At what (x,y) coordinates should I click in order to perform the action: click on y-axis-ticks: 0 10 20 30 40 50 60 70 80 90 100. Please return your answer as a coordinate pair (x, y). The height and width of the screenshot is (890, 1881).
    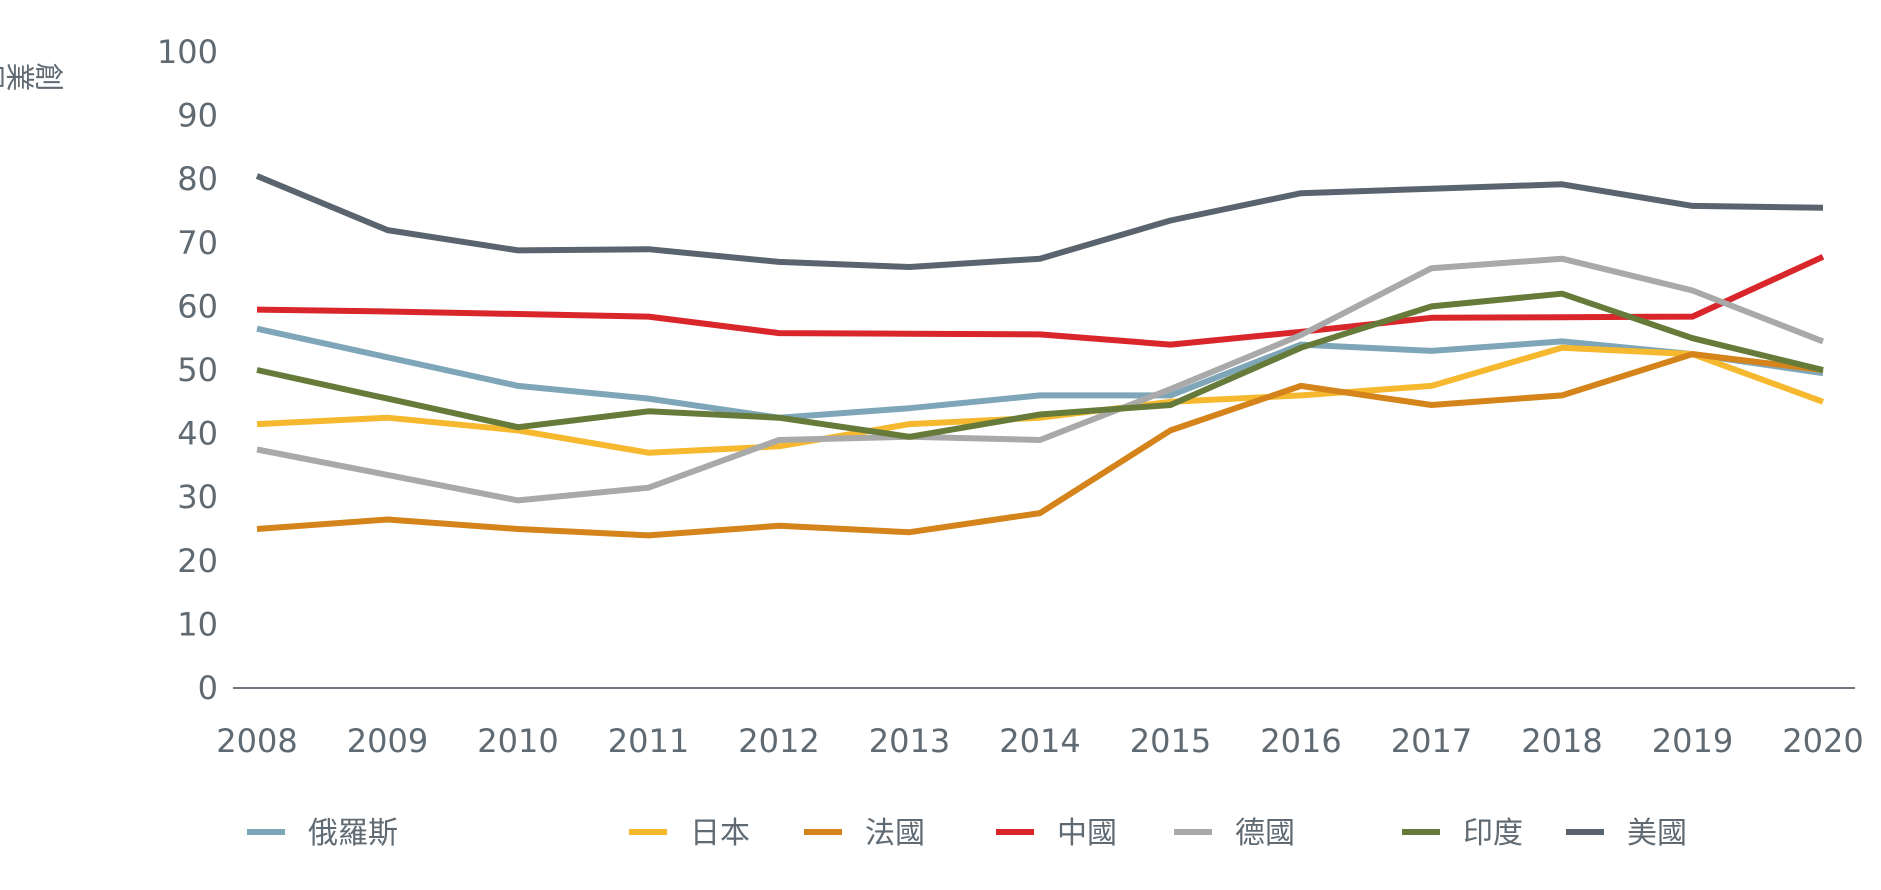
    Looking at the image, I should click on (187, 370).